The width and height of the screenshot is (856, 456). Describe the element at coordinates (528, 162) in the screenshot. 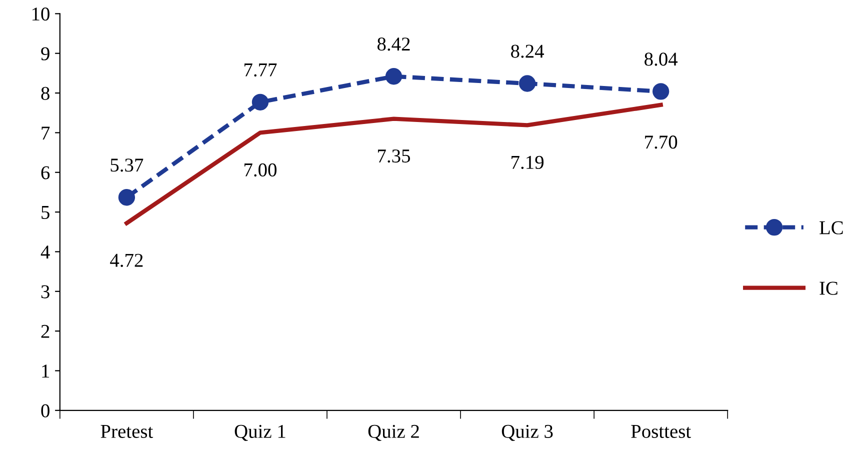

I see `data-label: 7.19` at that location.